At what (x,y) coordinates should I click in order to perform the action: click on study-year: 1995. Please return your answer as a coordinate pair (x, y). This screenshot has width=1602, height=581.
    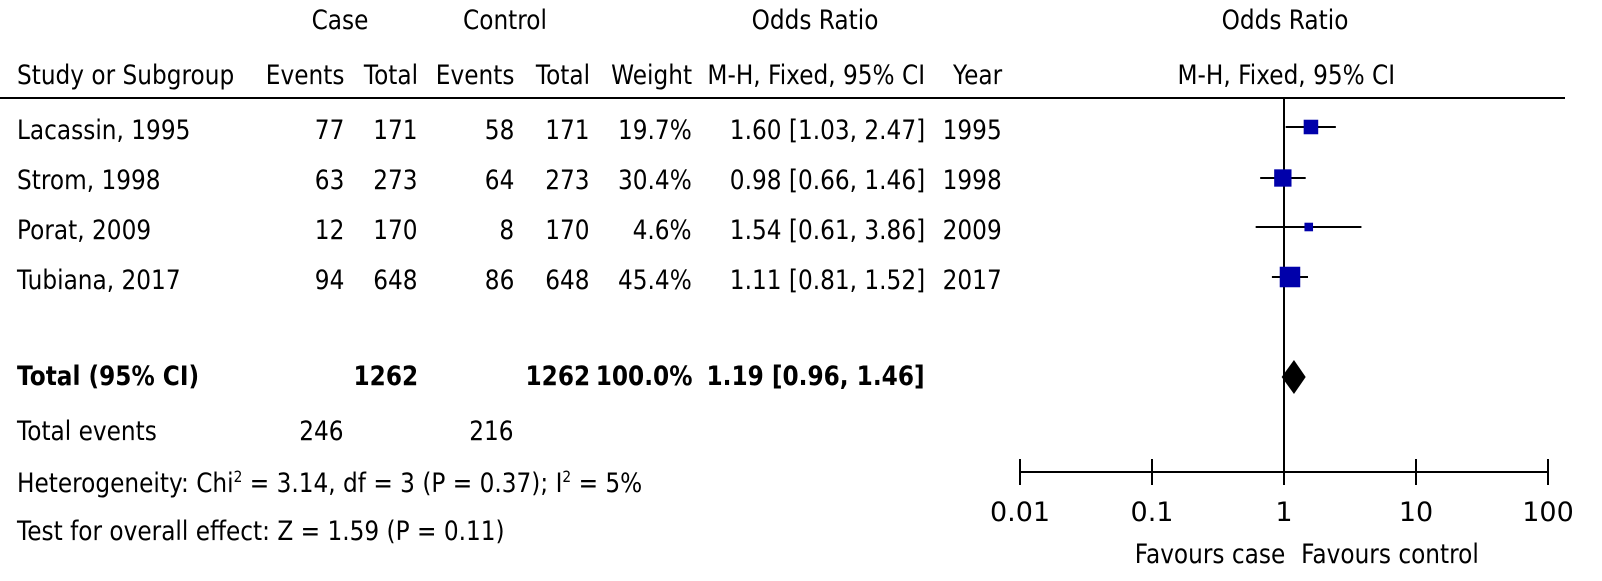
    Looking at the image, I should click on (972, 130).